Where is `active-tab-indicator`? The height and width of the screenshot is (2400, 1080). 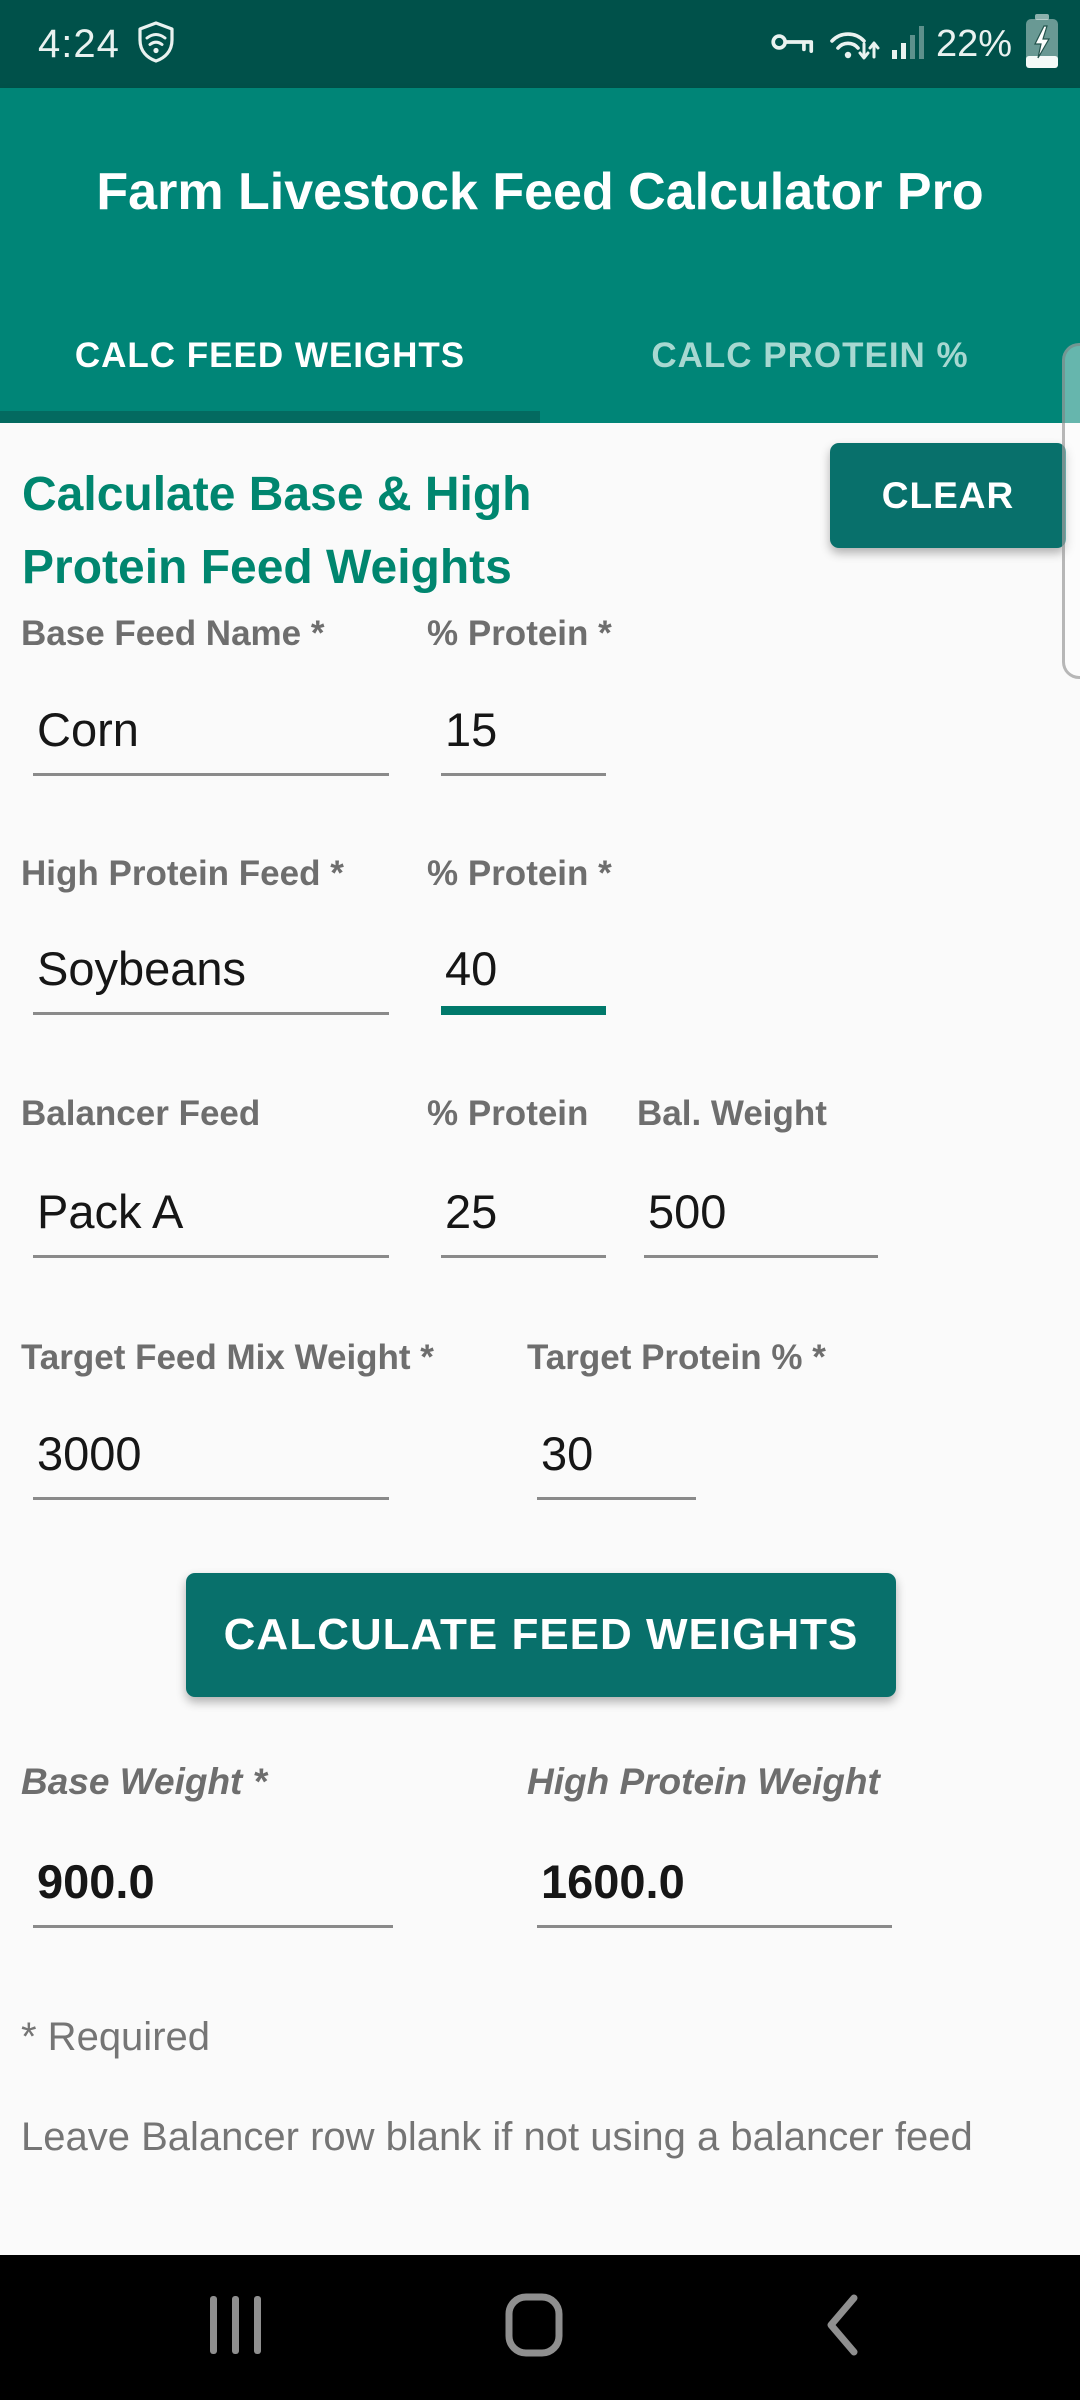 active-tab-indicator is located at coordinates (270, 417).